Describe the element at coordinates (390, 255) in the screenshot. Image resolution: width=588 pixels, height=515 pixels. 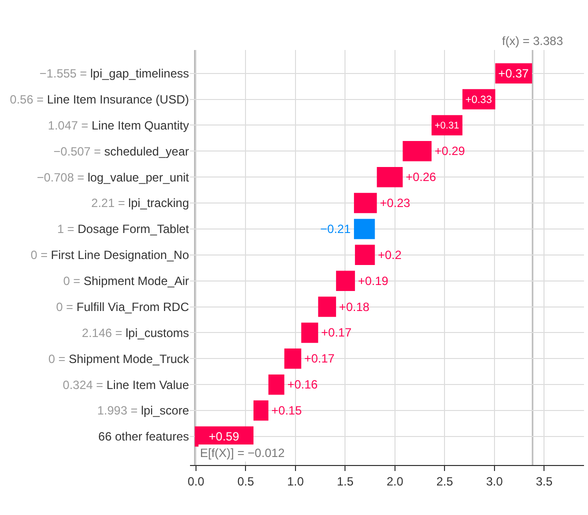
I see `data-label: +0.2` at that location.